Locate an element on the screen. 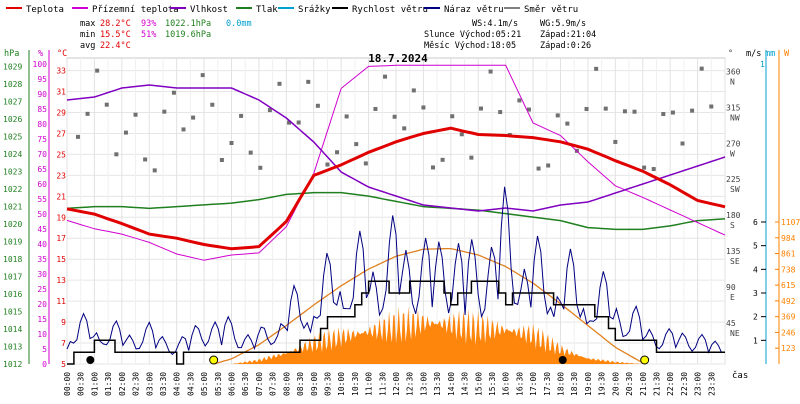 The height and width of the screenshot is (404, 800). temp-tick-label: 9 is located at coordinates (63, 322).